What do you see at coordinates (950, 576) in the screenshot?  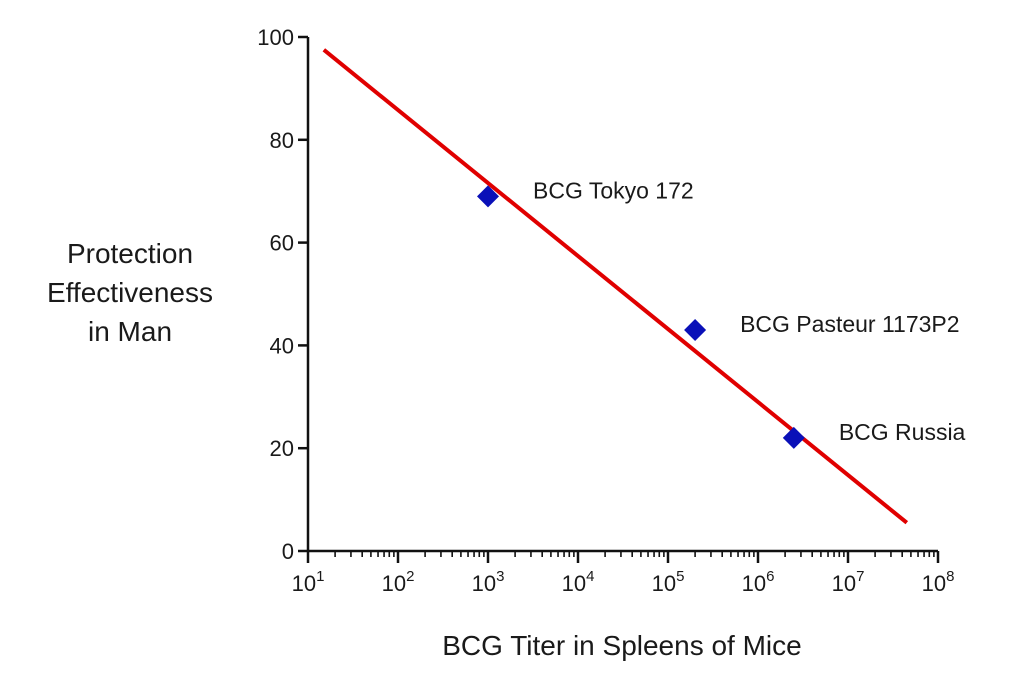 I see `x-tick-label-exponent: 8` at bounding box center [950, 576].